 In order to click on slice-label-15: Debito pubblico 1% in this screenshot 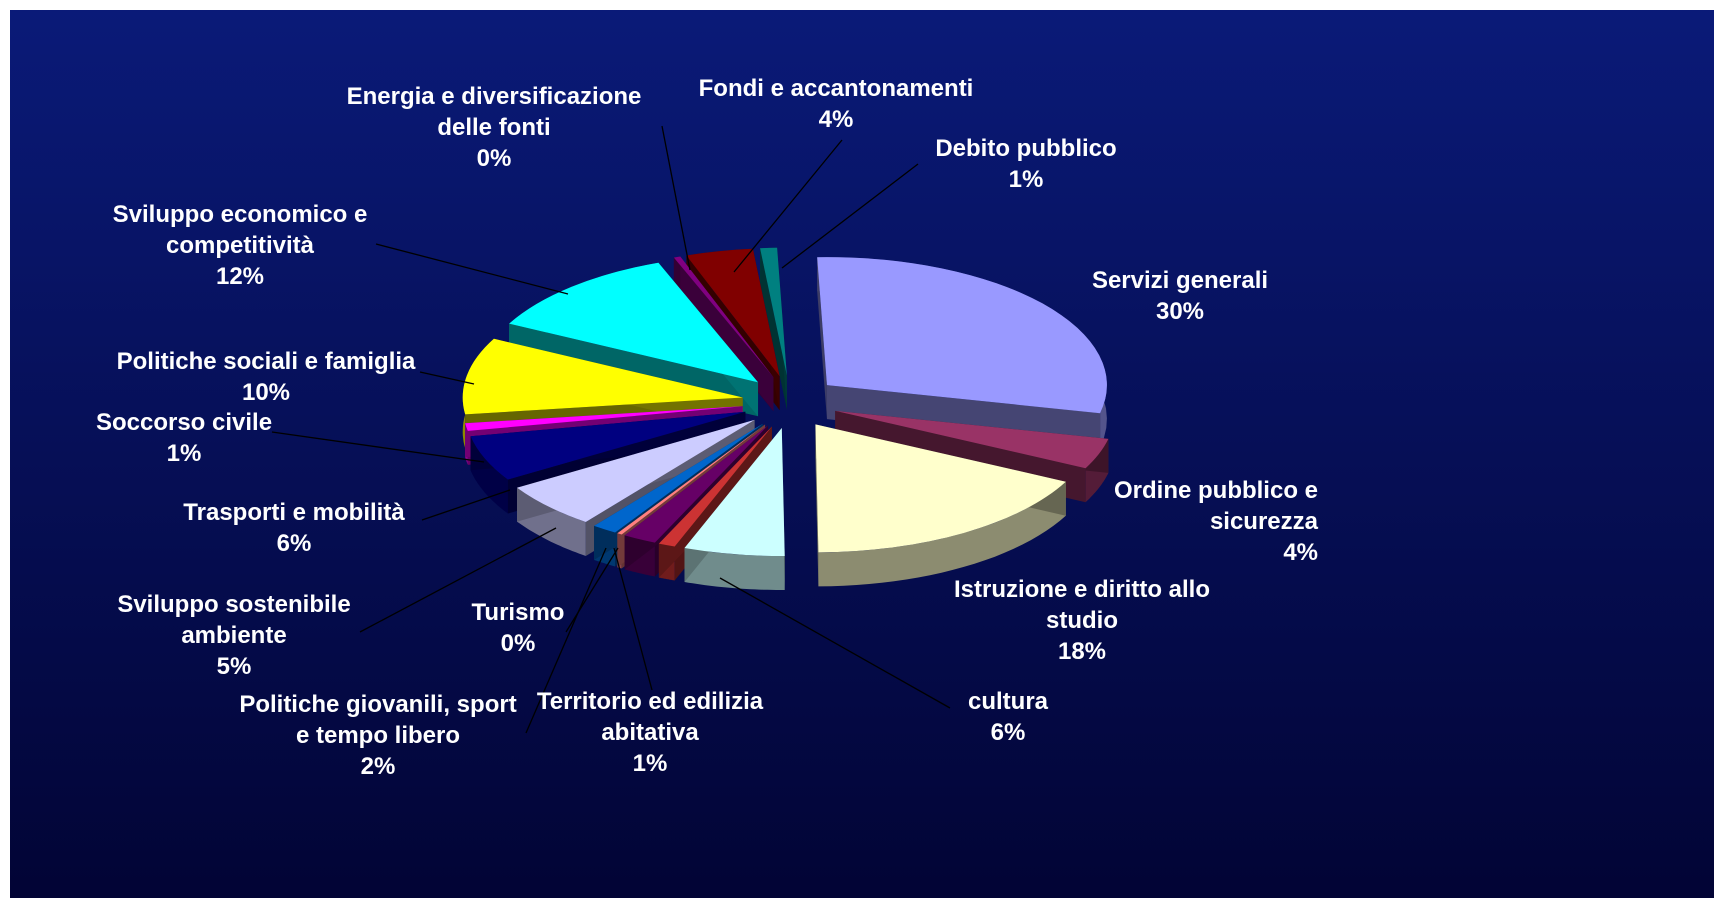, I will do `click(1025, 164)`.